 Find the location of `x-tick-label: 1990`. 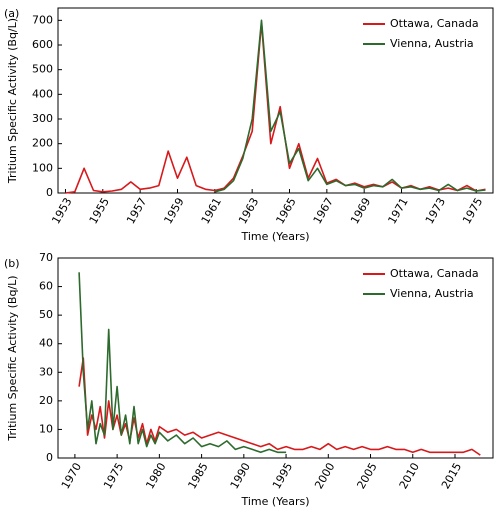

x-tick-label: 1990 is located at coordinates (240, 476).